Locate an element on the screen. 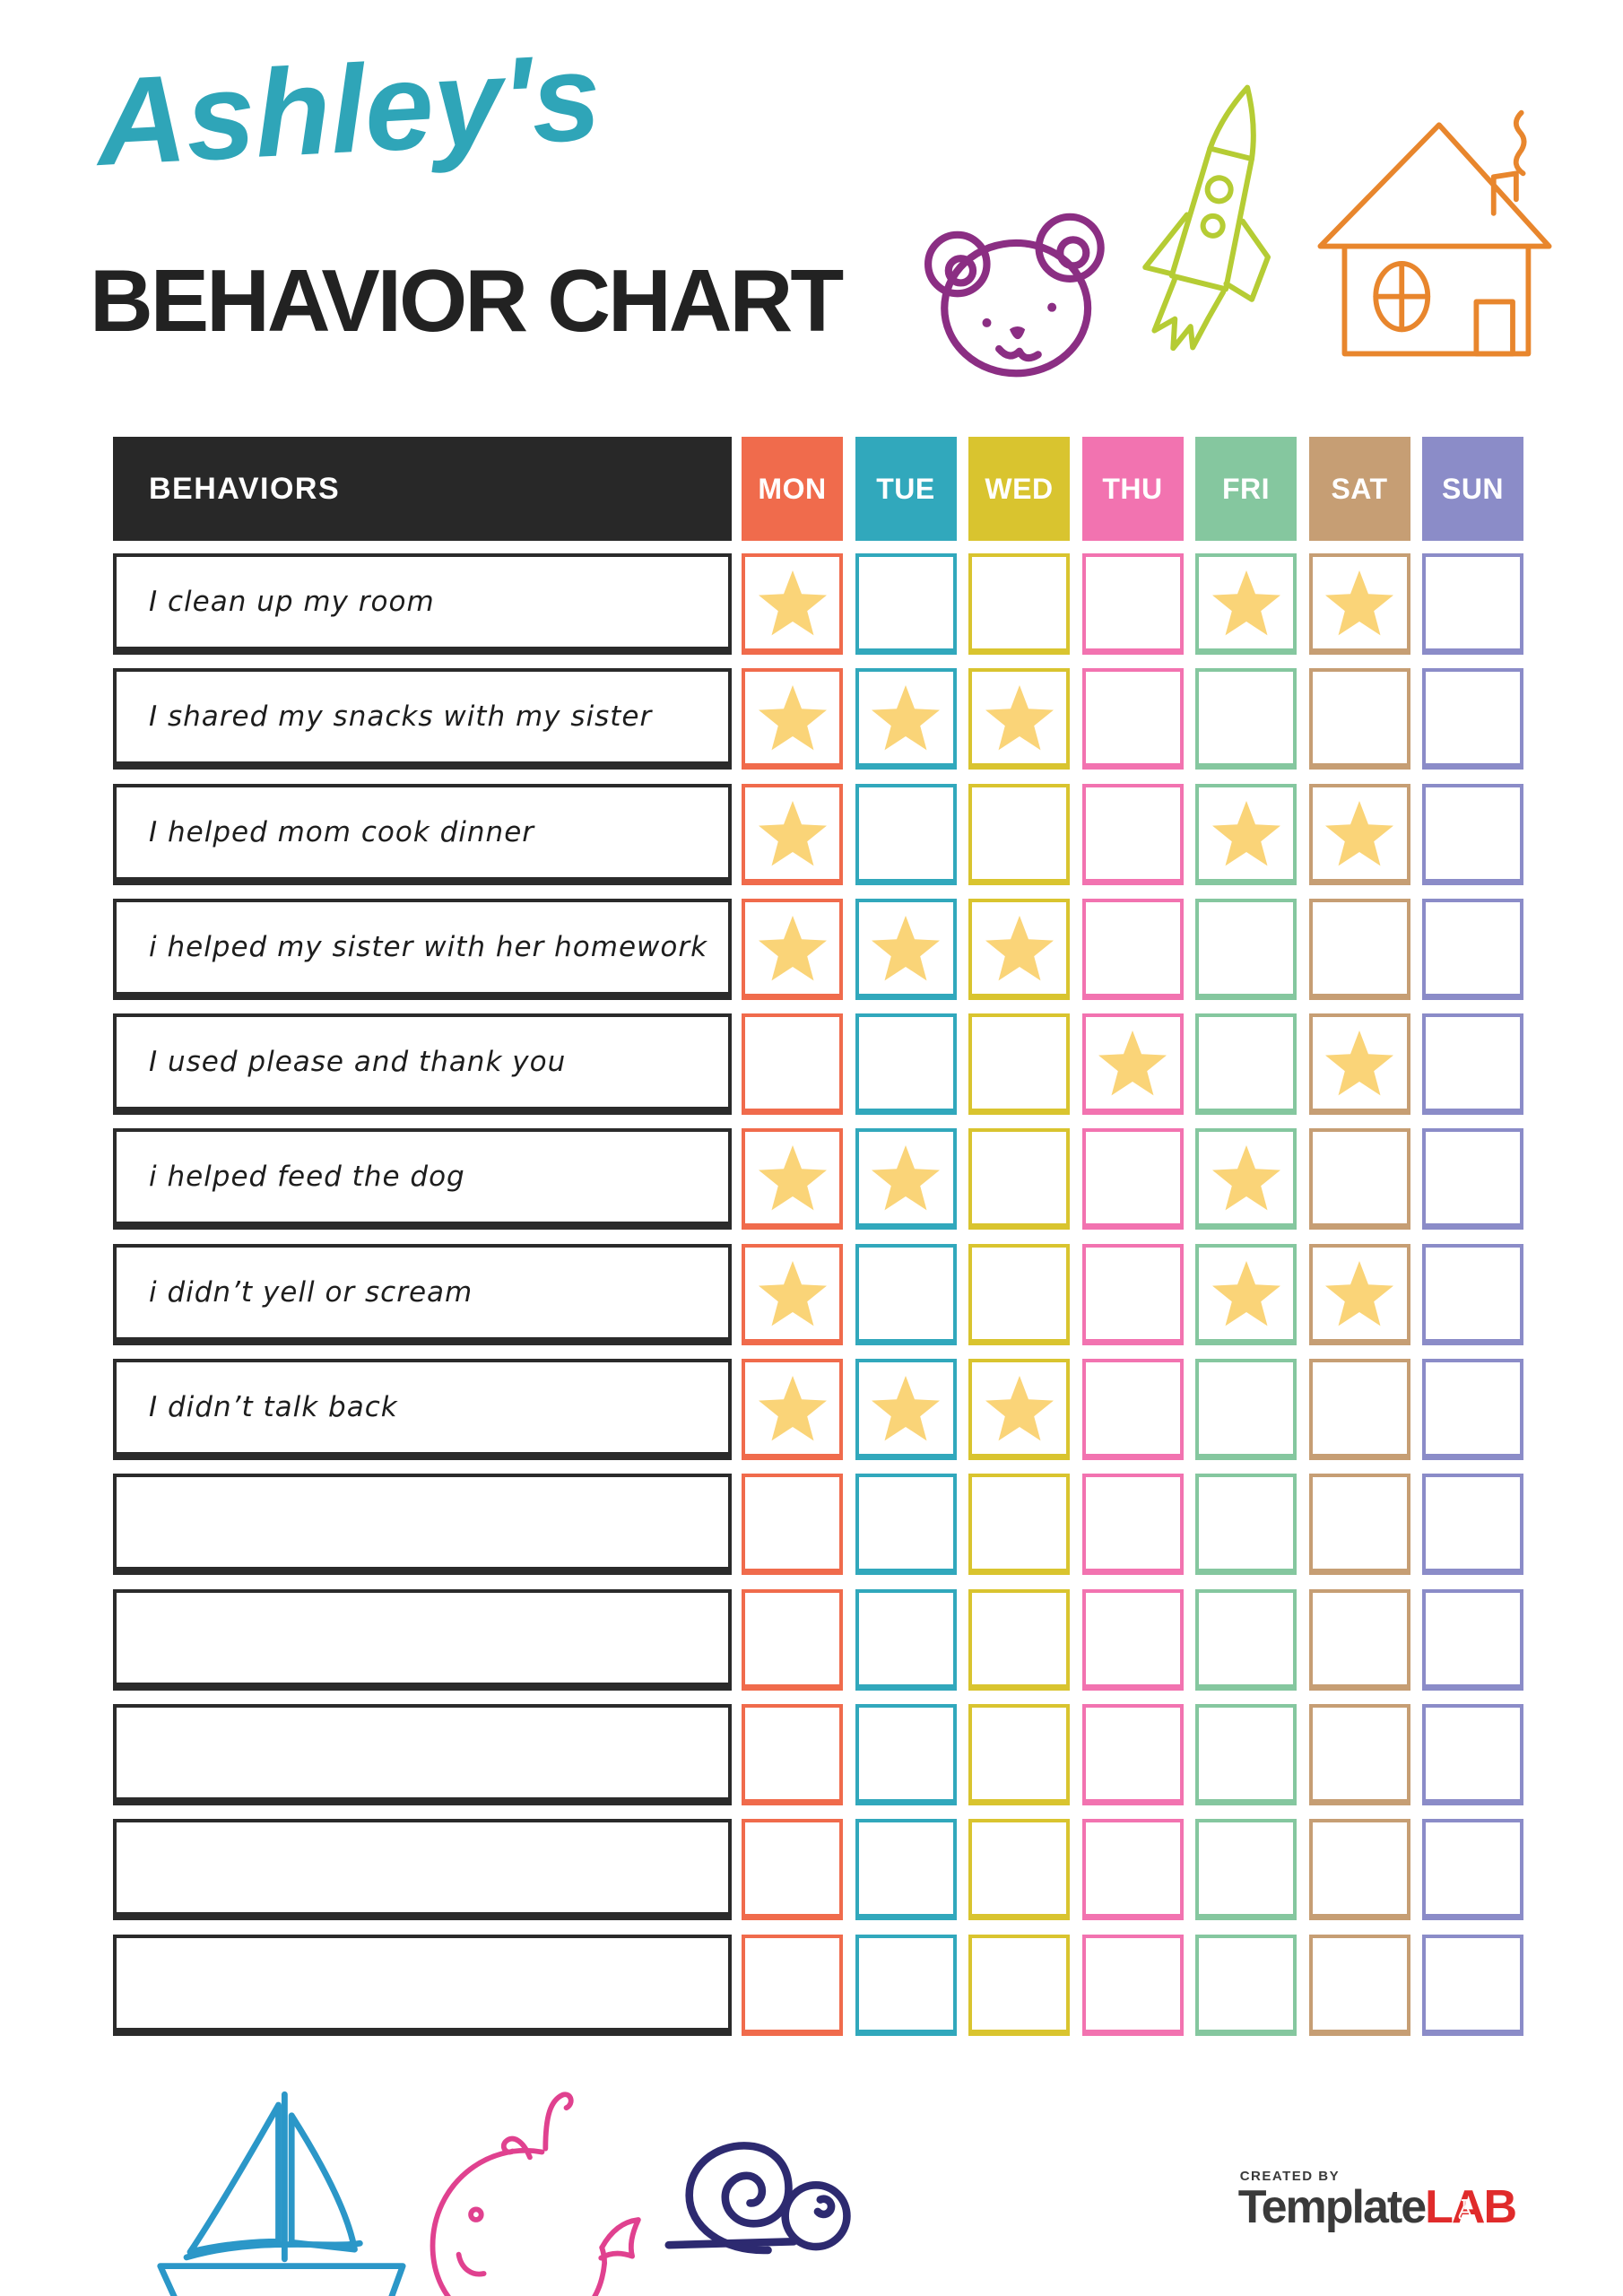 The height and width of the screenshot is (2296, 1623). star-icon is located at coordinates (1019, 718).